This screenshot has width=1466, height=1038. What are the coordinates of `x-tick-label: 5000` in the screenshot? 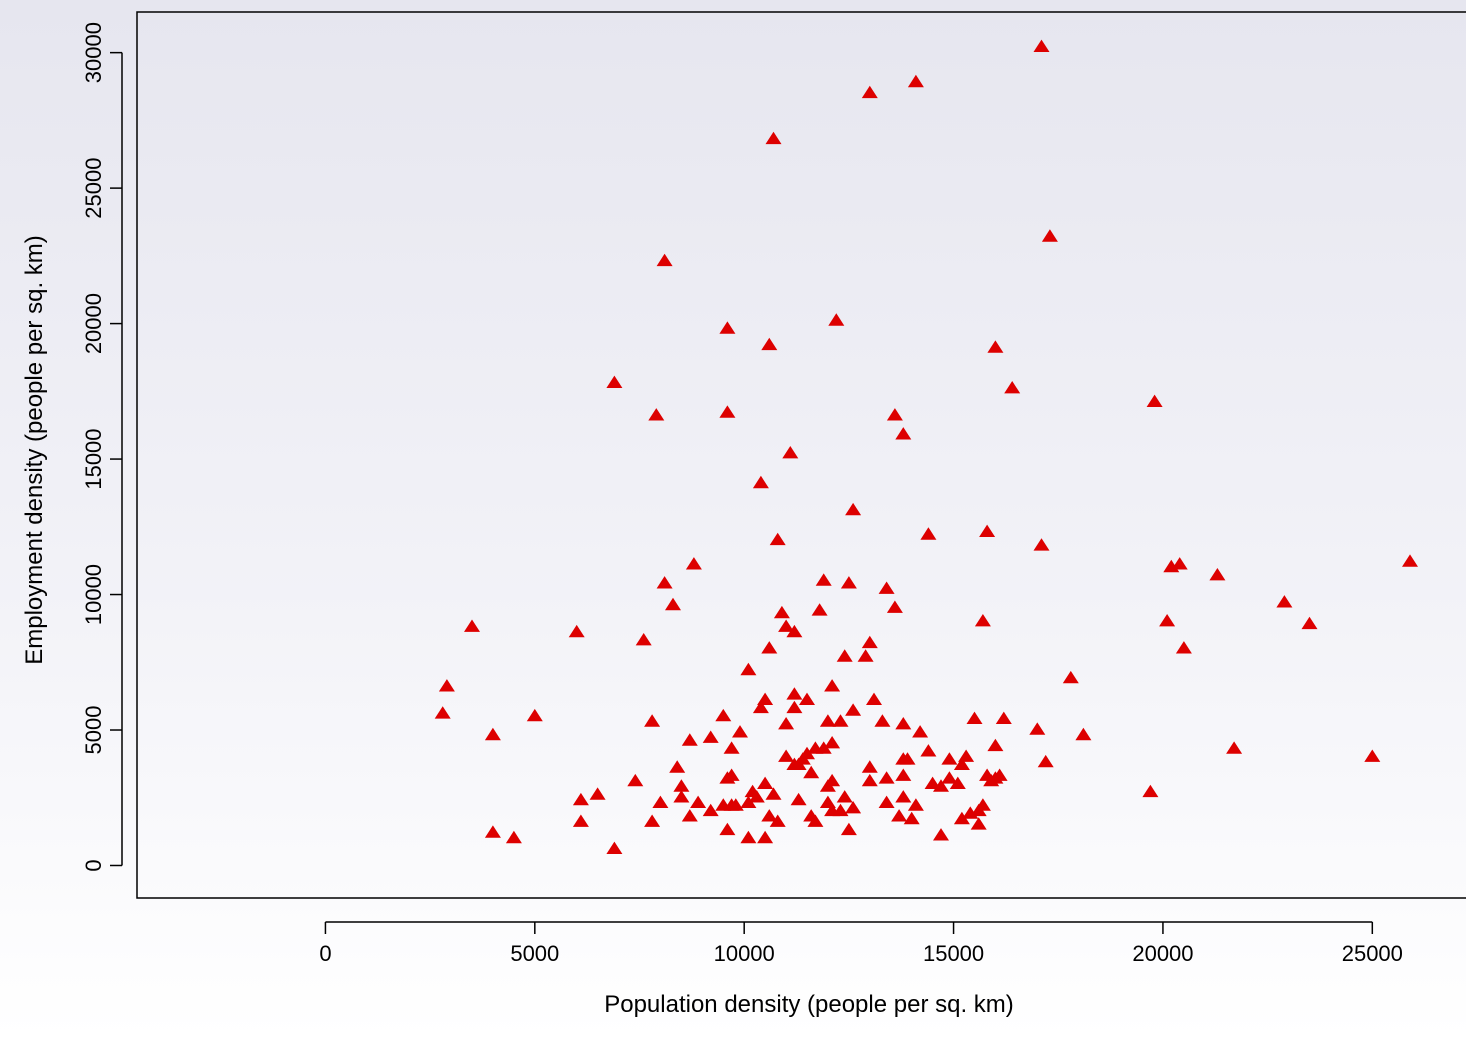 It's located at (534, 953).